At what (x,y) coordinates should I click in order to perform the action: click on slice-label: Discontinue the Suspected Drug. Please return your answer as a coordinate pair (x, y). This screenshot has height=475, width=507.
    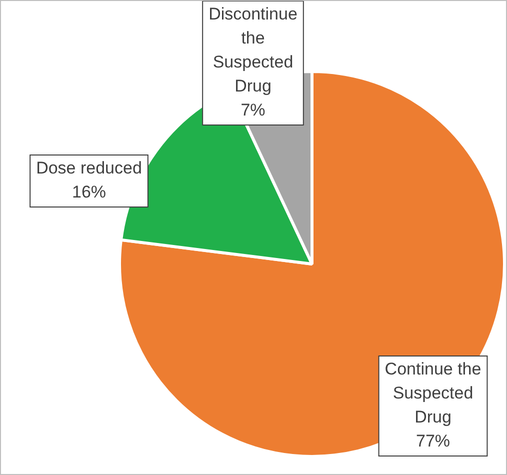
    Looking at the image, I should click on (253, 50).